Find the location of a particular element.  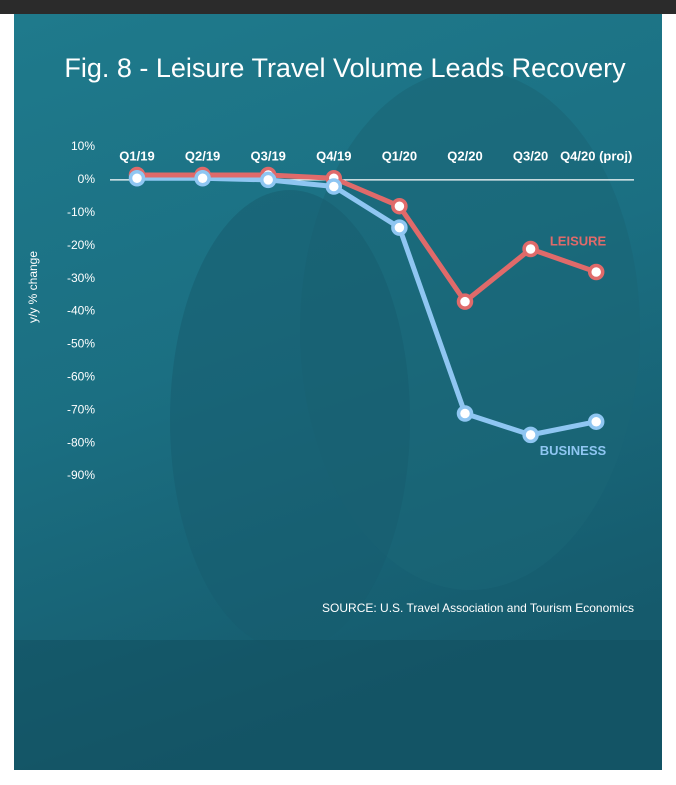

x-tick-label: Q3/20 is located at coordinates (530, 155).